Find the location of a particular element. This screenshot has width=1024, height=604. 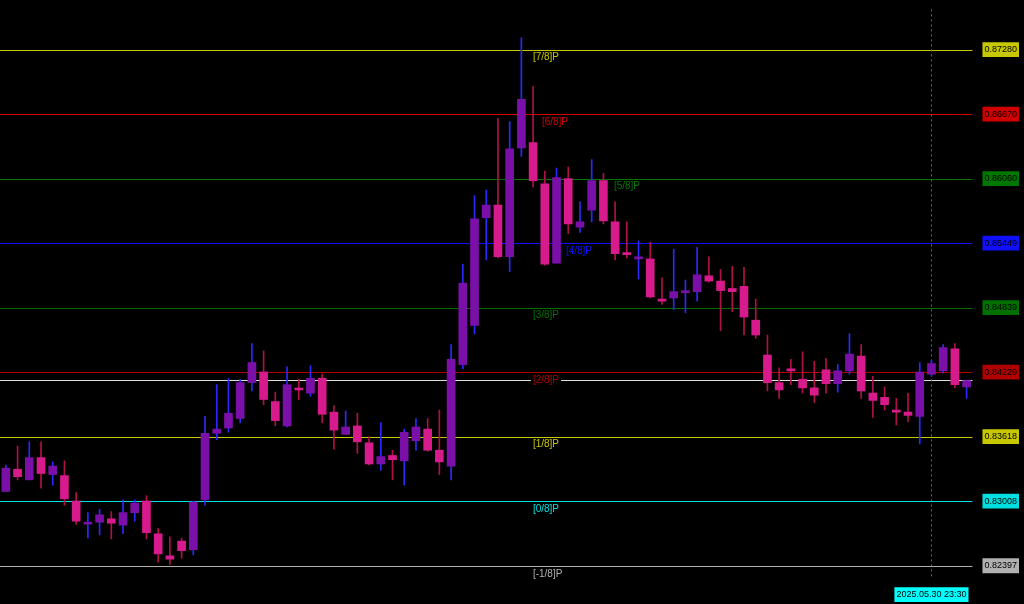

y-tick-label: 0.82397 is located at coordinates (1001, 565).